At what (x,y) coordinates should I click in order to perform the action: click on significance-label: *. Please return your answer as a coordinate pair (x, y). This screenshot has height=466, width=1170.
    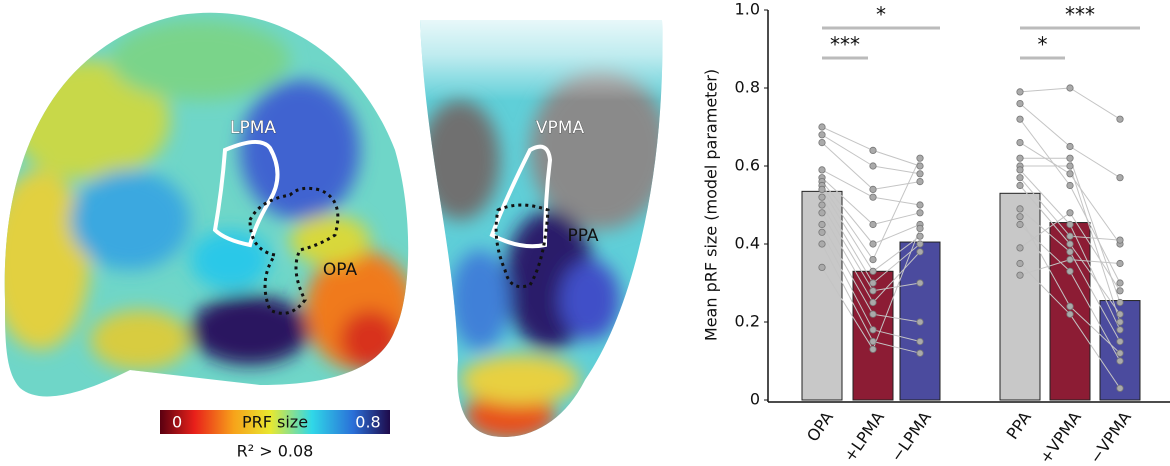
    Looking at the image, I should click on (1043, 45).